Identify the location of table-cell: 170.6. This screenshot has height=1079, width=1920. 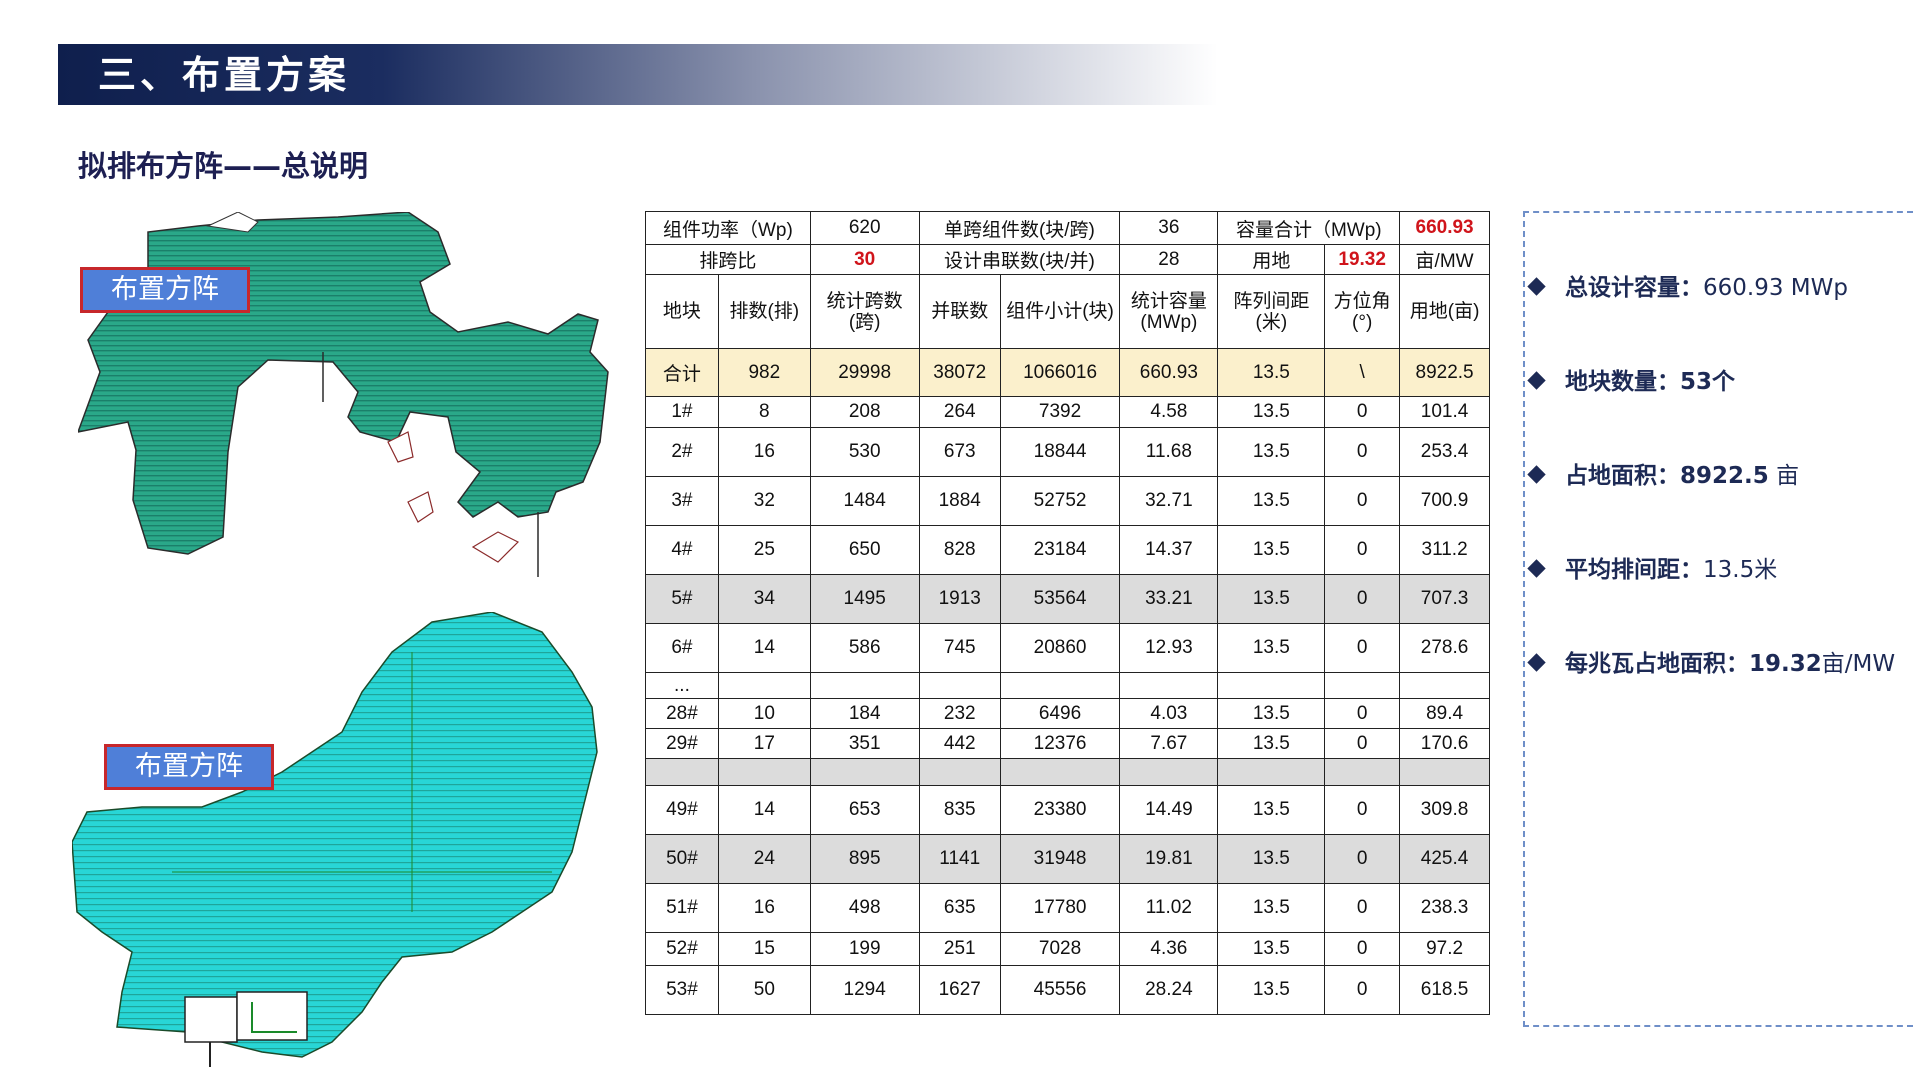
(1444, 743).